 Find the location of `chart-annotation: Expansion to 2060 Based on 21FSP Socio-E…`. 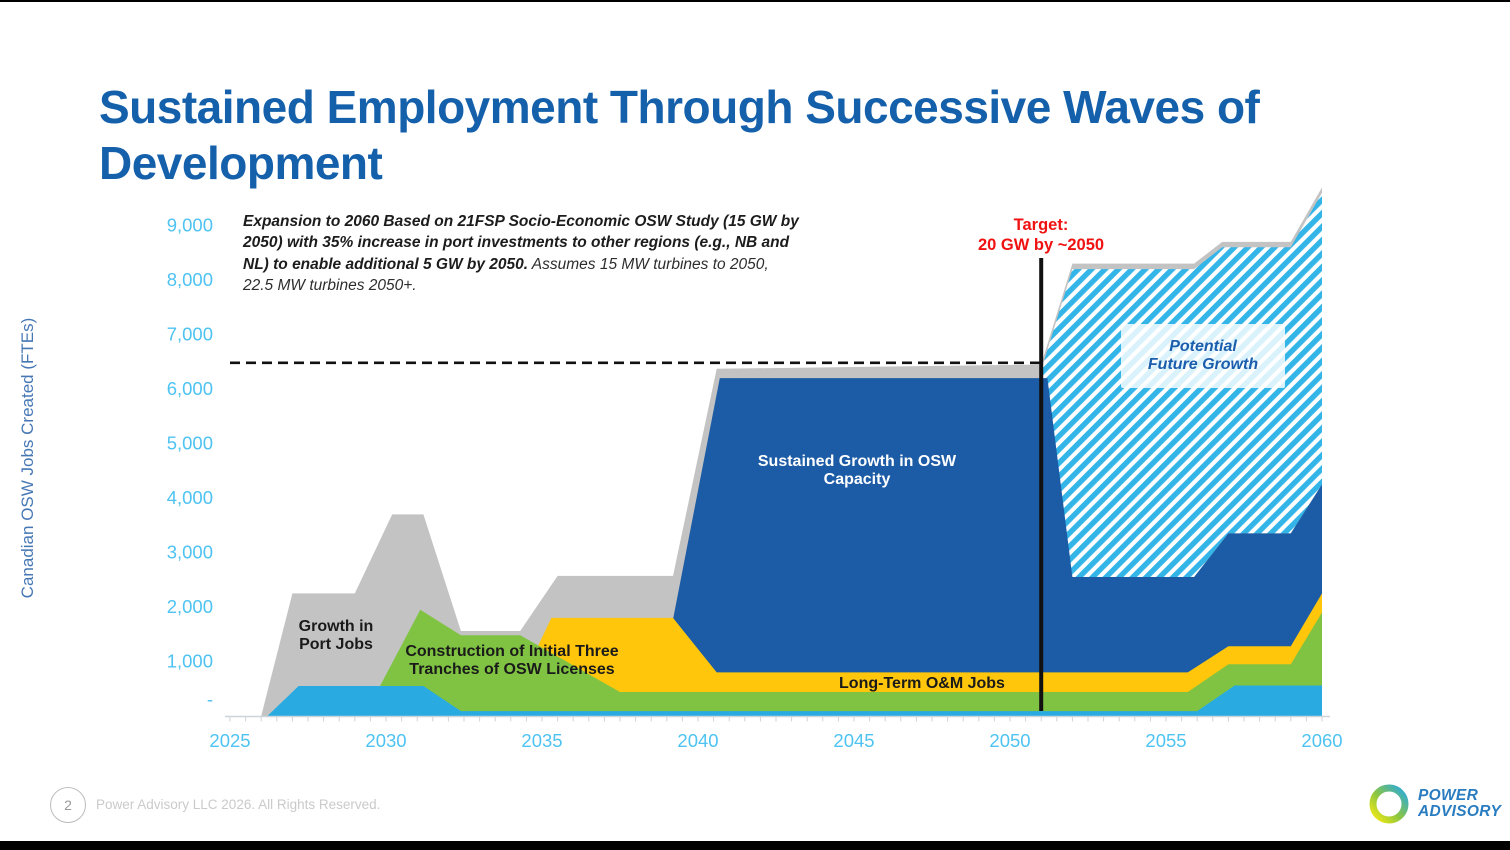

chart-annotation: Expansion to 2060 Based on 21FSP Socio-E… is located at coordinates (523, 254).